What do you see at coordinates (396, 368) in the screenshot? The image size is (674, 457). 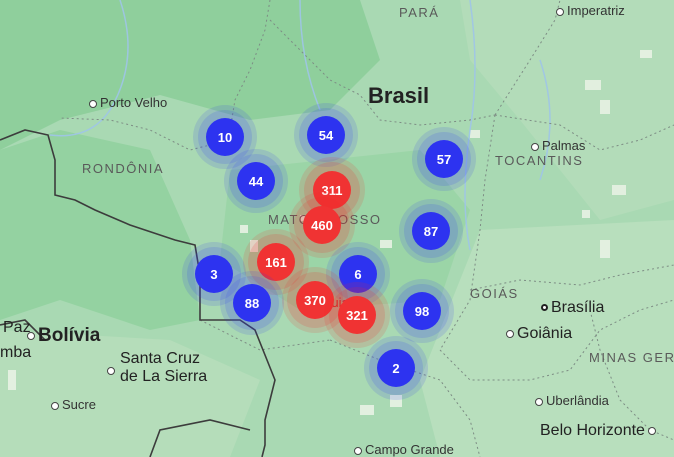 I see `cluster-marker: 2` at bounding box center [396, 368].